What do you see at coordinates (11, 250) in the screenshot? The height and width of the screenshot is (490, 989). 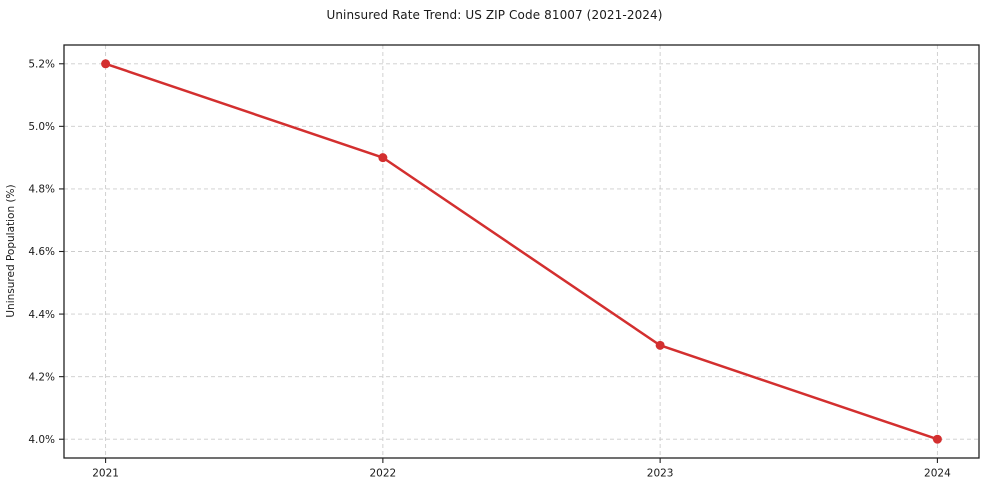 I see `y-axis-label: Uninsured Population (%)` at bounding box center [11, 250].